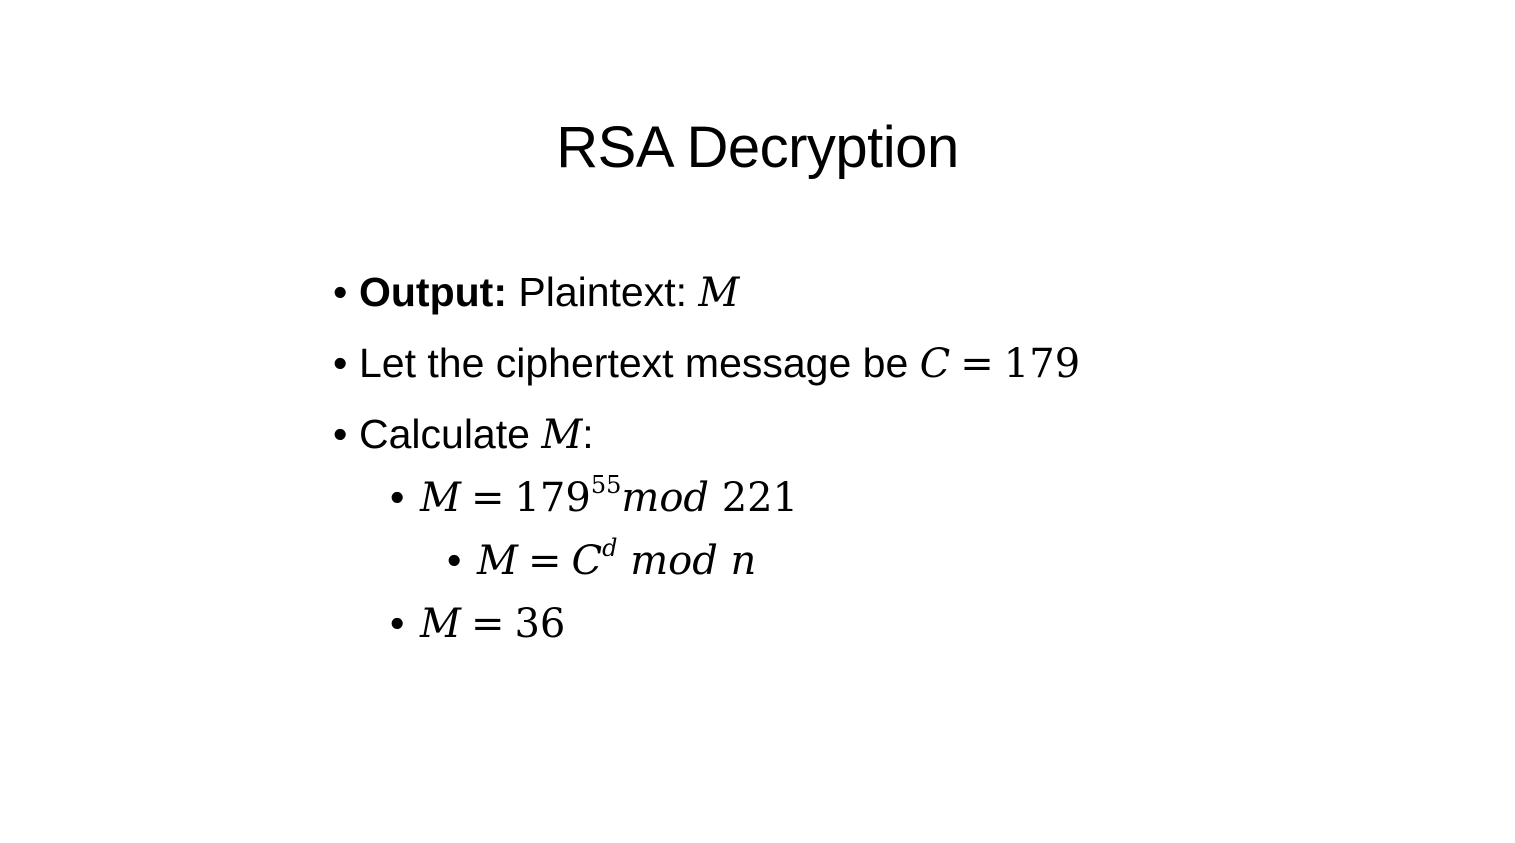 This screenshot has height=843, width=1515. Describe the element at coordinates (760, 498) in the screenshot. I see `eq1-modulus: 221` at that location.